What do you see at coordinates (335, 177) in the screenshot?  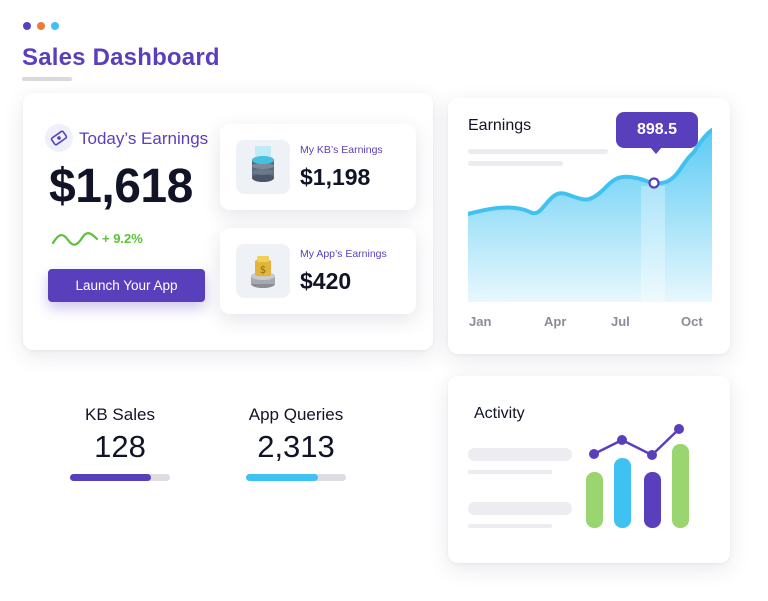 I see `kb-earnings-value: $1,198` at bounding box center [335, 177].